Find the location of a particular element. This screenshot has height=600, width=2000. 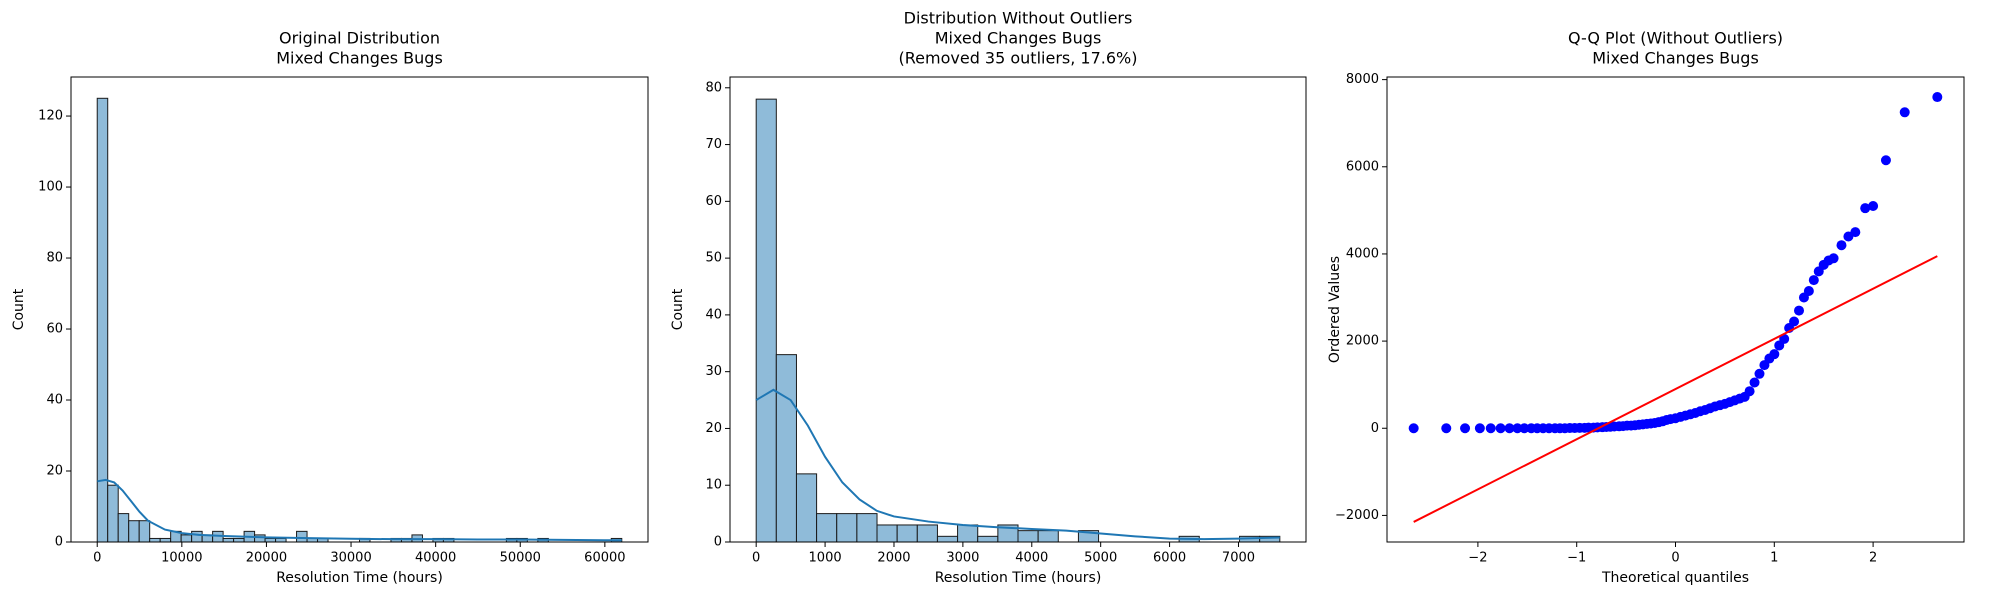

y-tick-label: 10 is located at coordinates (713, 485).